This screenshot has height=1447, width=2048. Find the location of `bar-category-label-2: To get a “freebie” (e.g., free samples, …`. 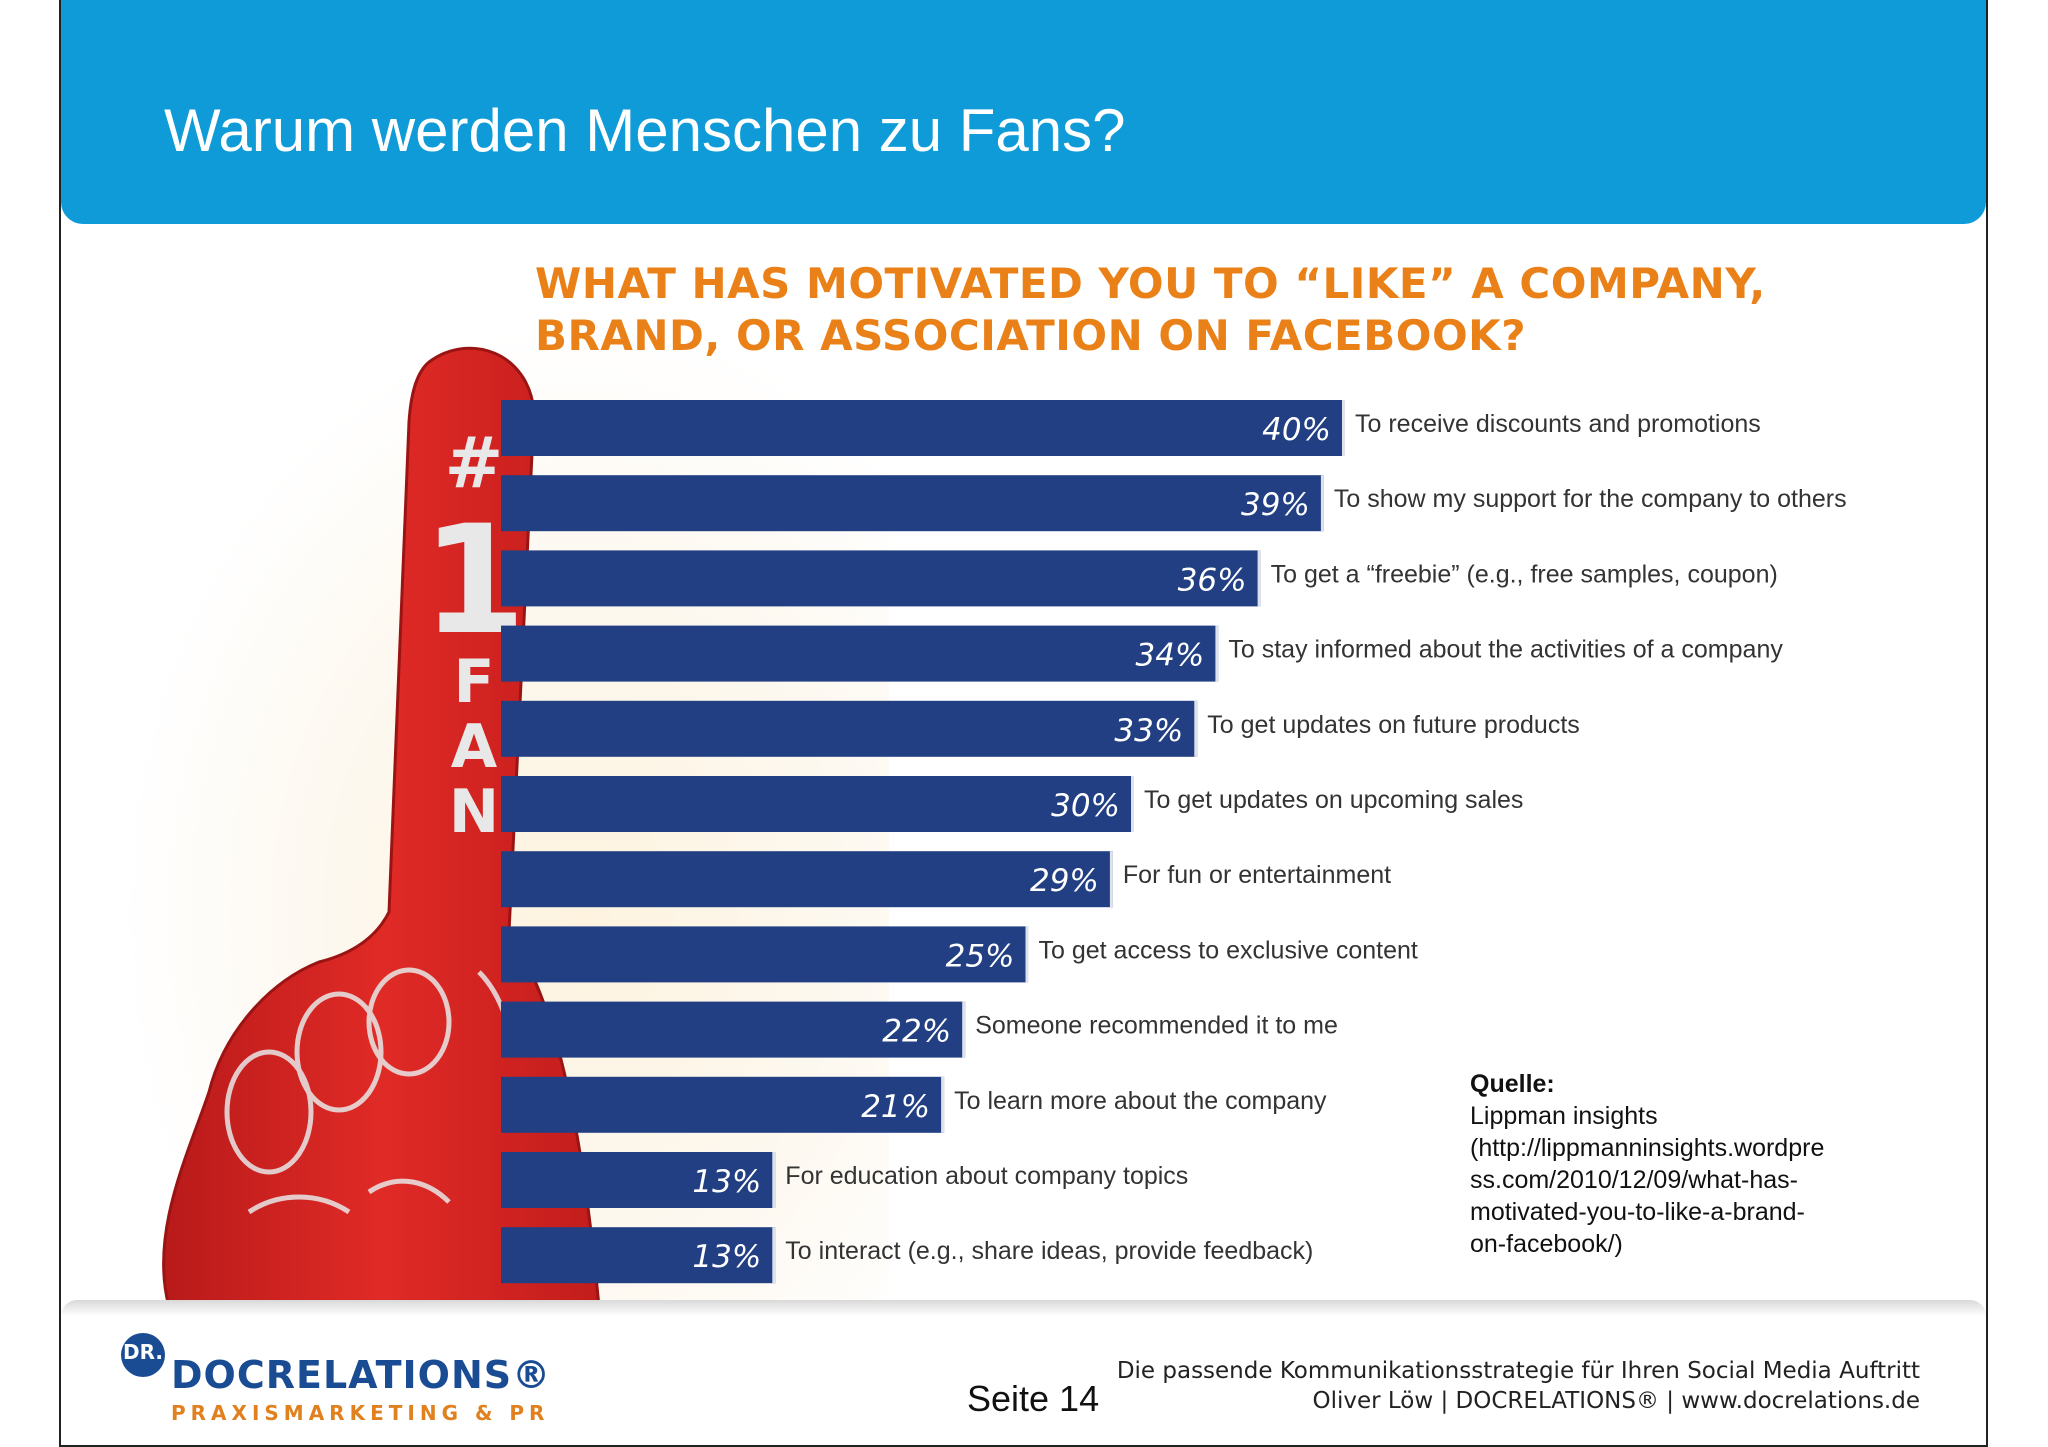

bar-category-label-2: To get a “freebie” (e.g., free samples, … is located at coordinates (1524, 574).